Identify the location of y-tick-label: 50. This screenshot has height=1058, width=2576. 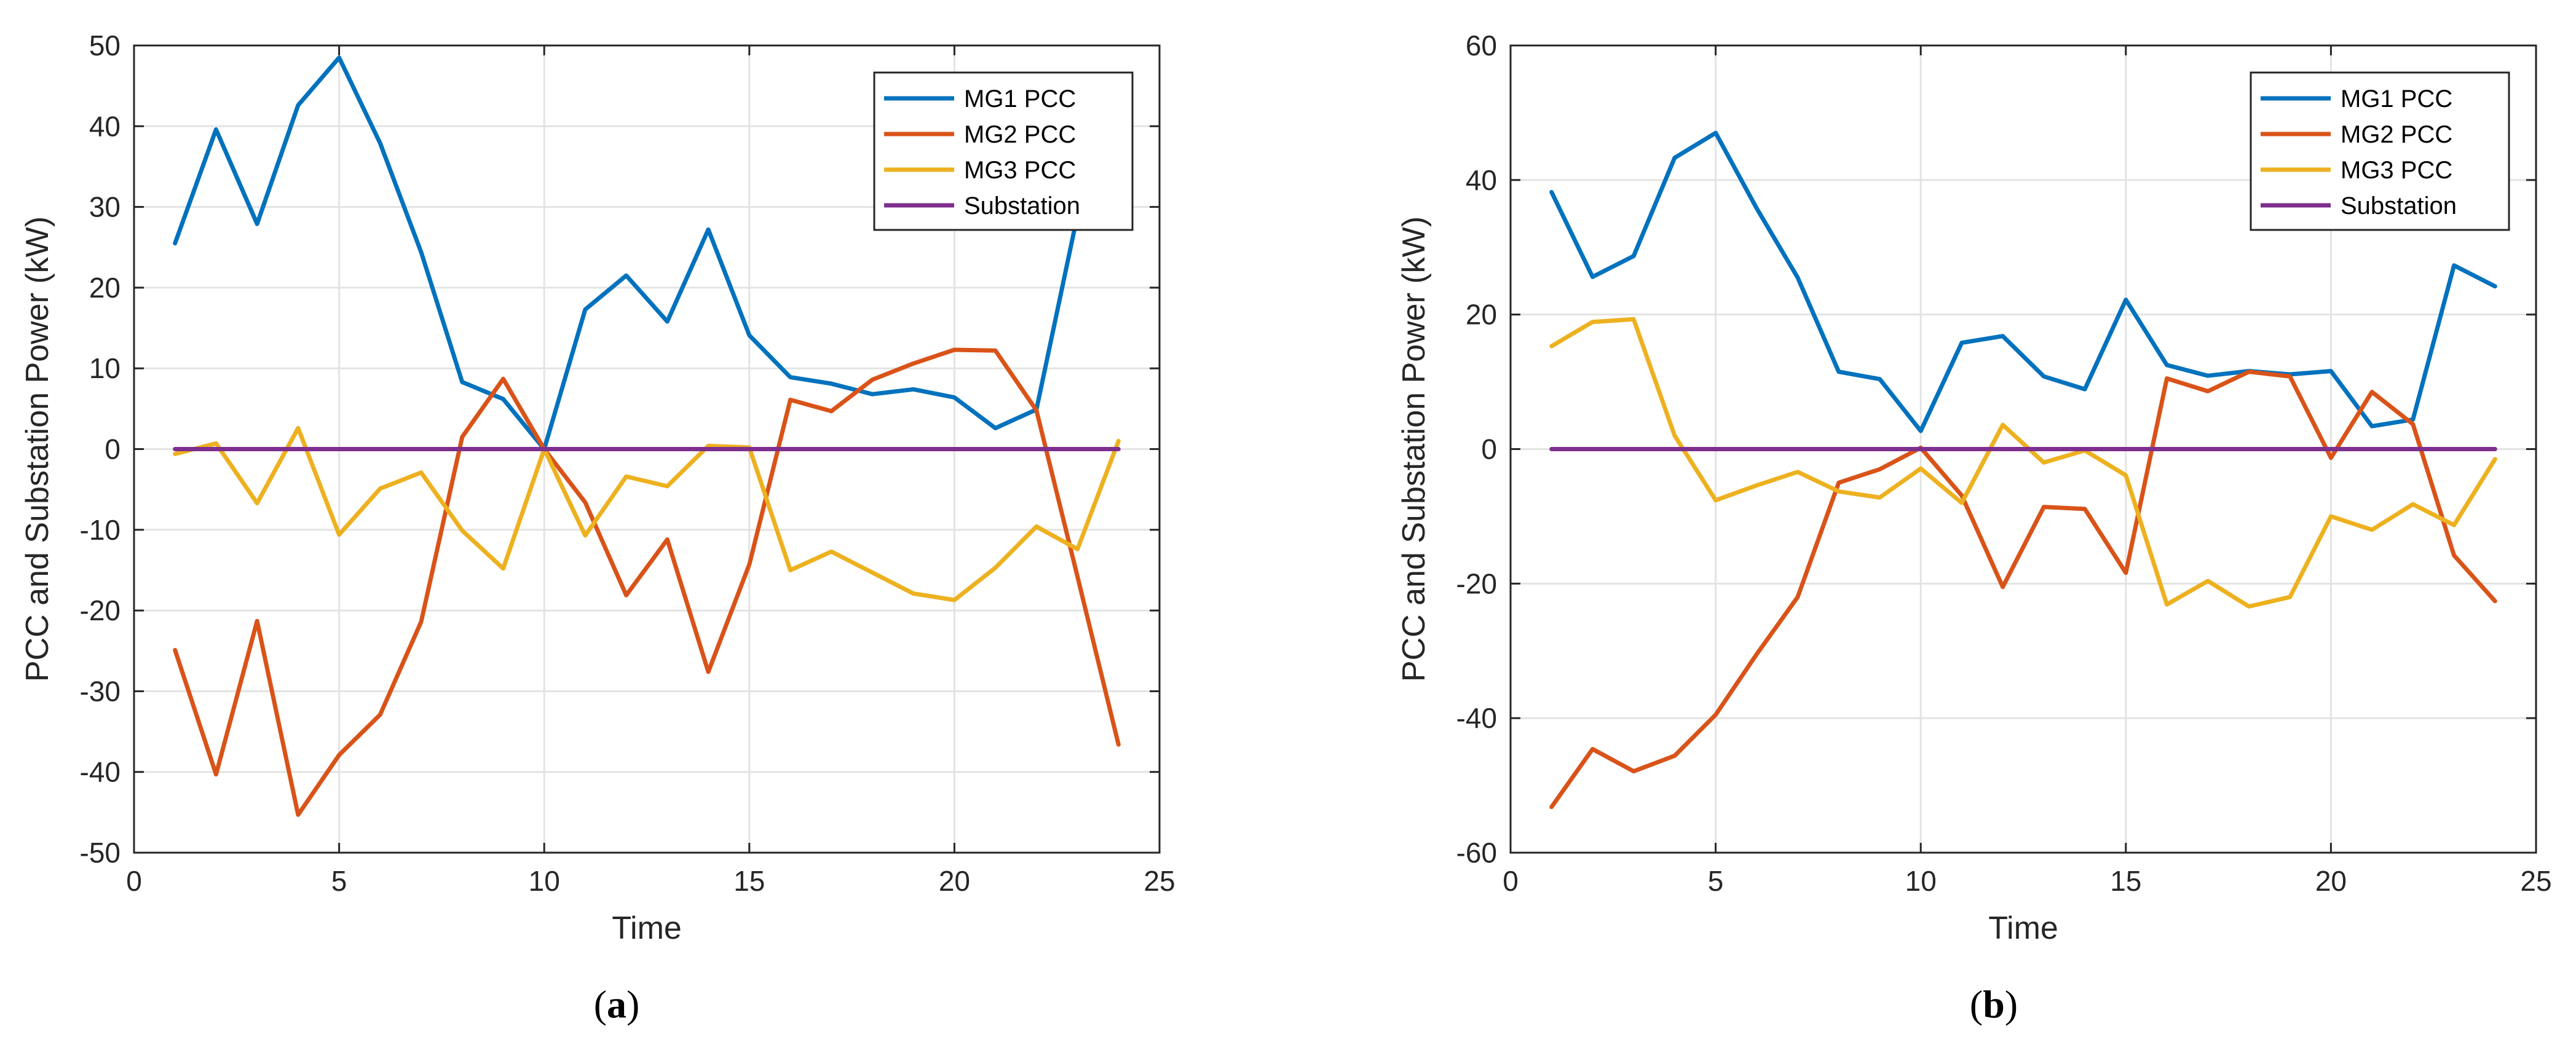
(105, 46).